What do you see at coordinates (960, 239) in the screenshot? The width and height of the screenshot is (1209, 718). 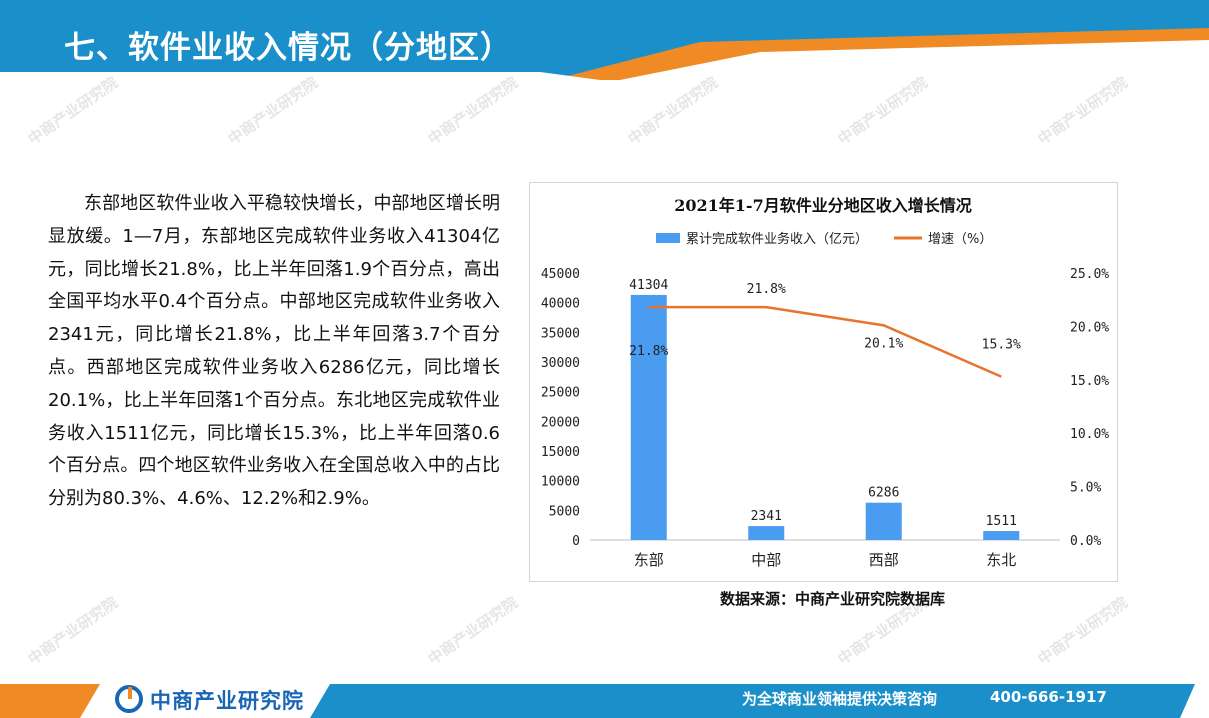 I see `legend-label-line: 增速（%）` at bounding box center [960, 239].